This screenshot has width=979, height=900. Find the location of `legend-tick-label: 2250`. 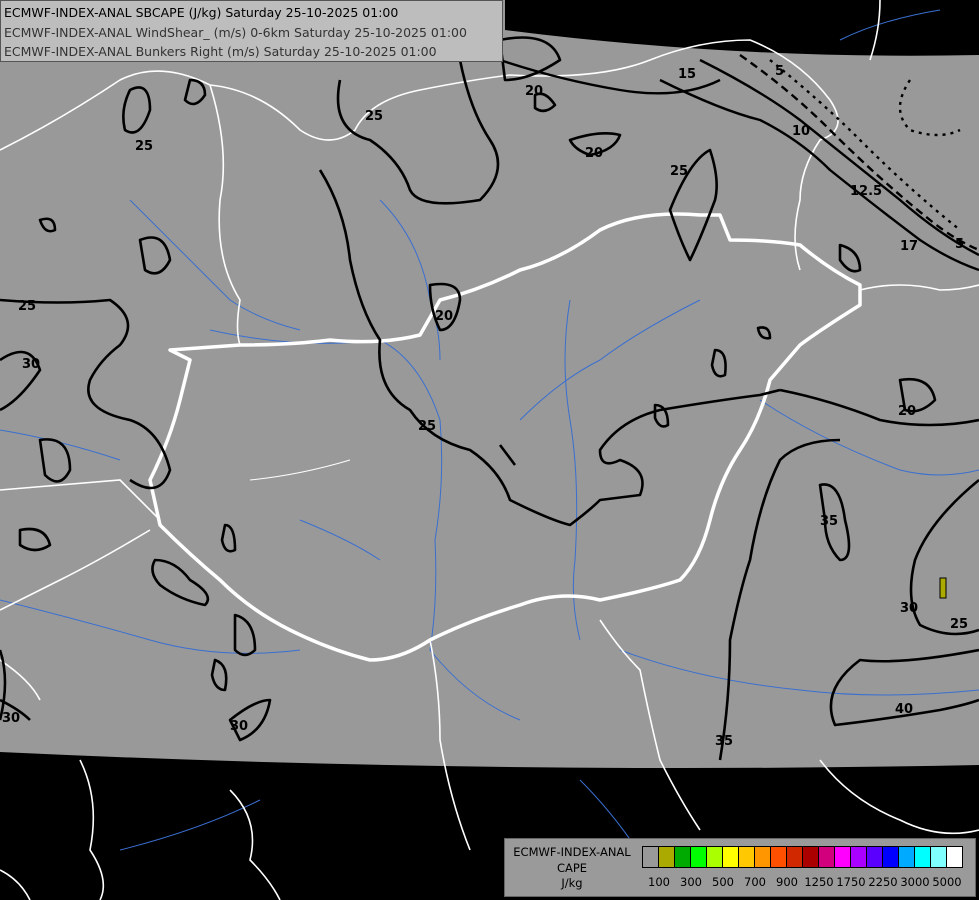

legend-tick-label: 2250 is located at coordinates (883, 882).